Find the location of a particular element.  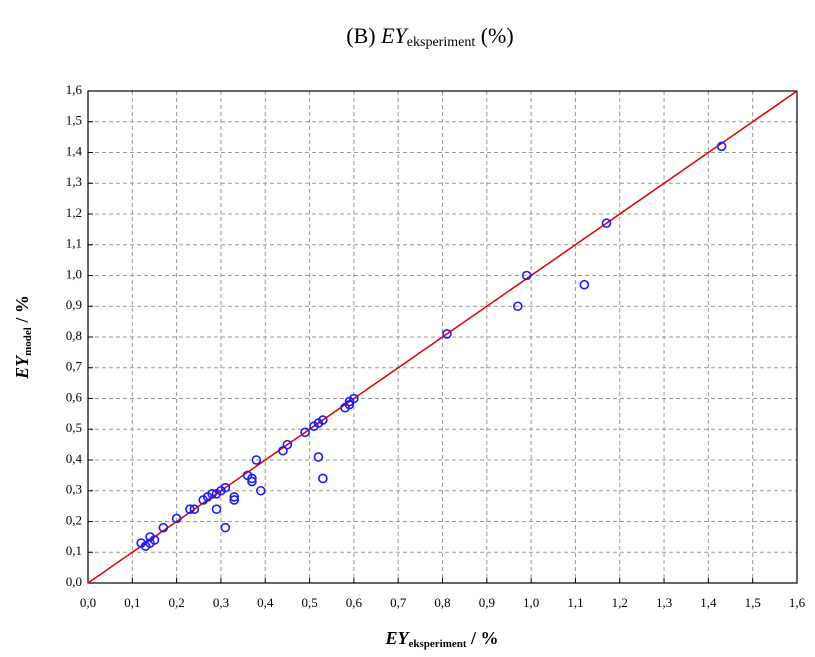

x-label-sub: eksperiment is located at coordinates (437, 644).